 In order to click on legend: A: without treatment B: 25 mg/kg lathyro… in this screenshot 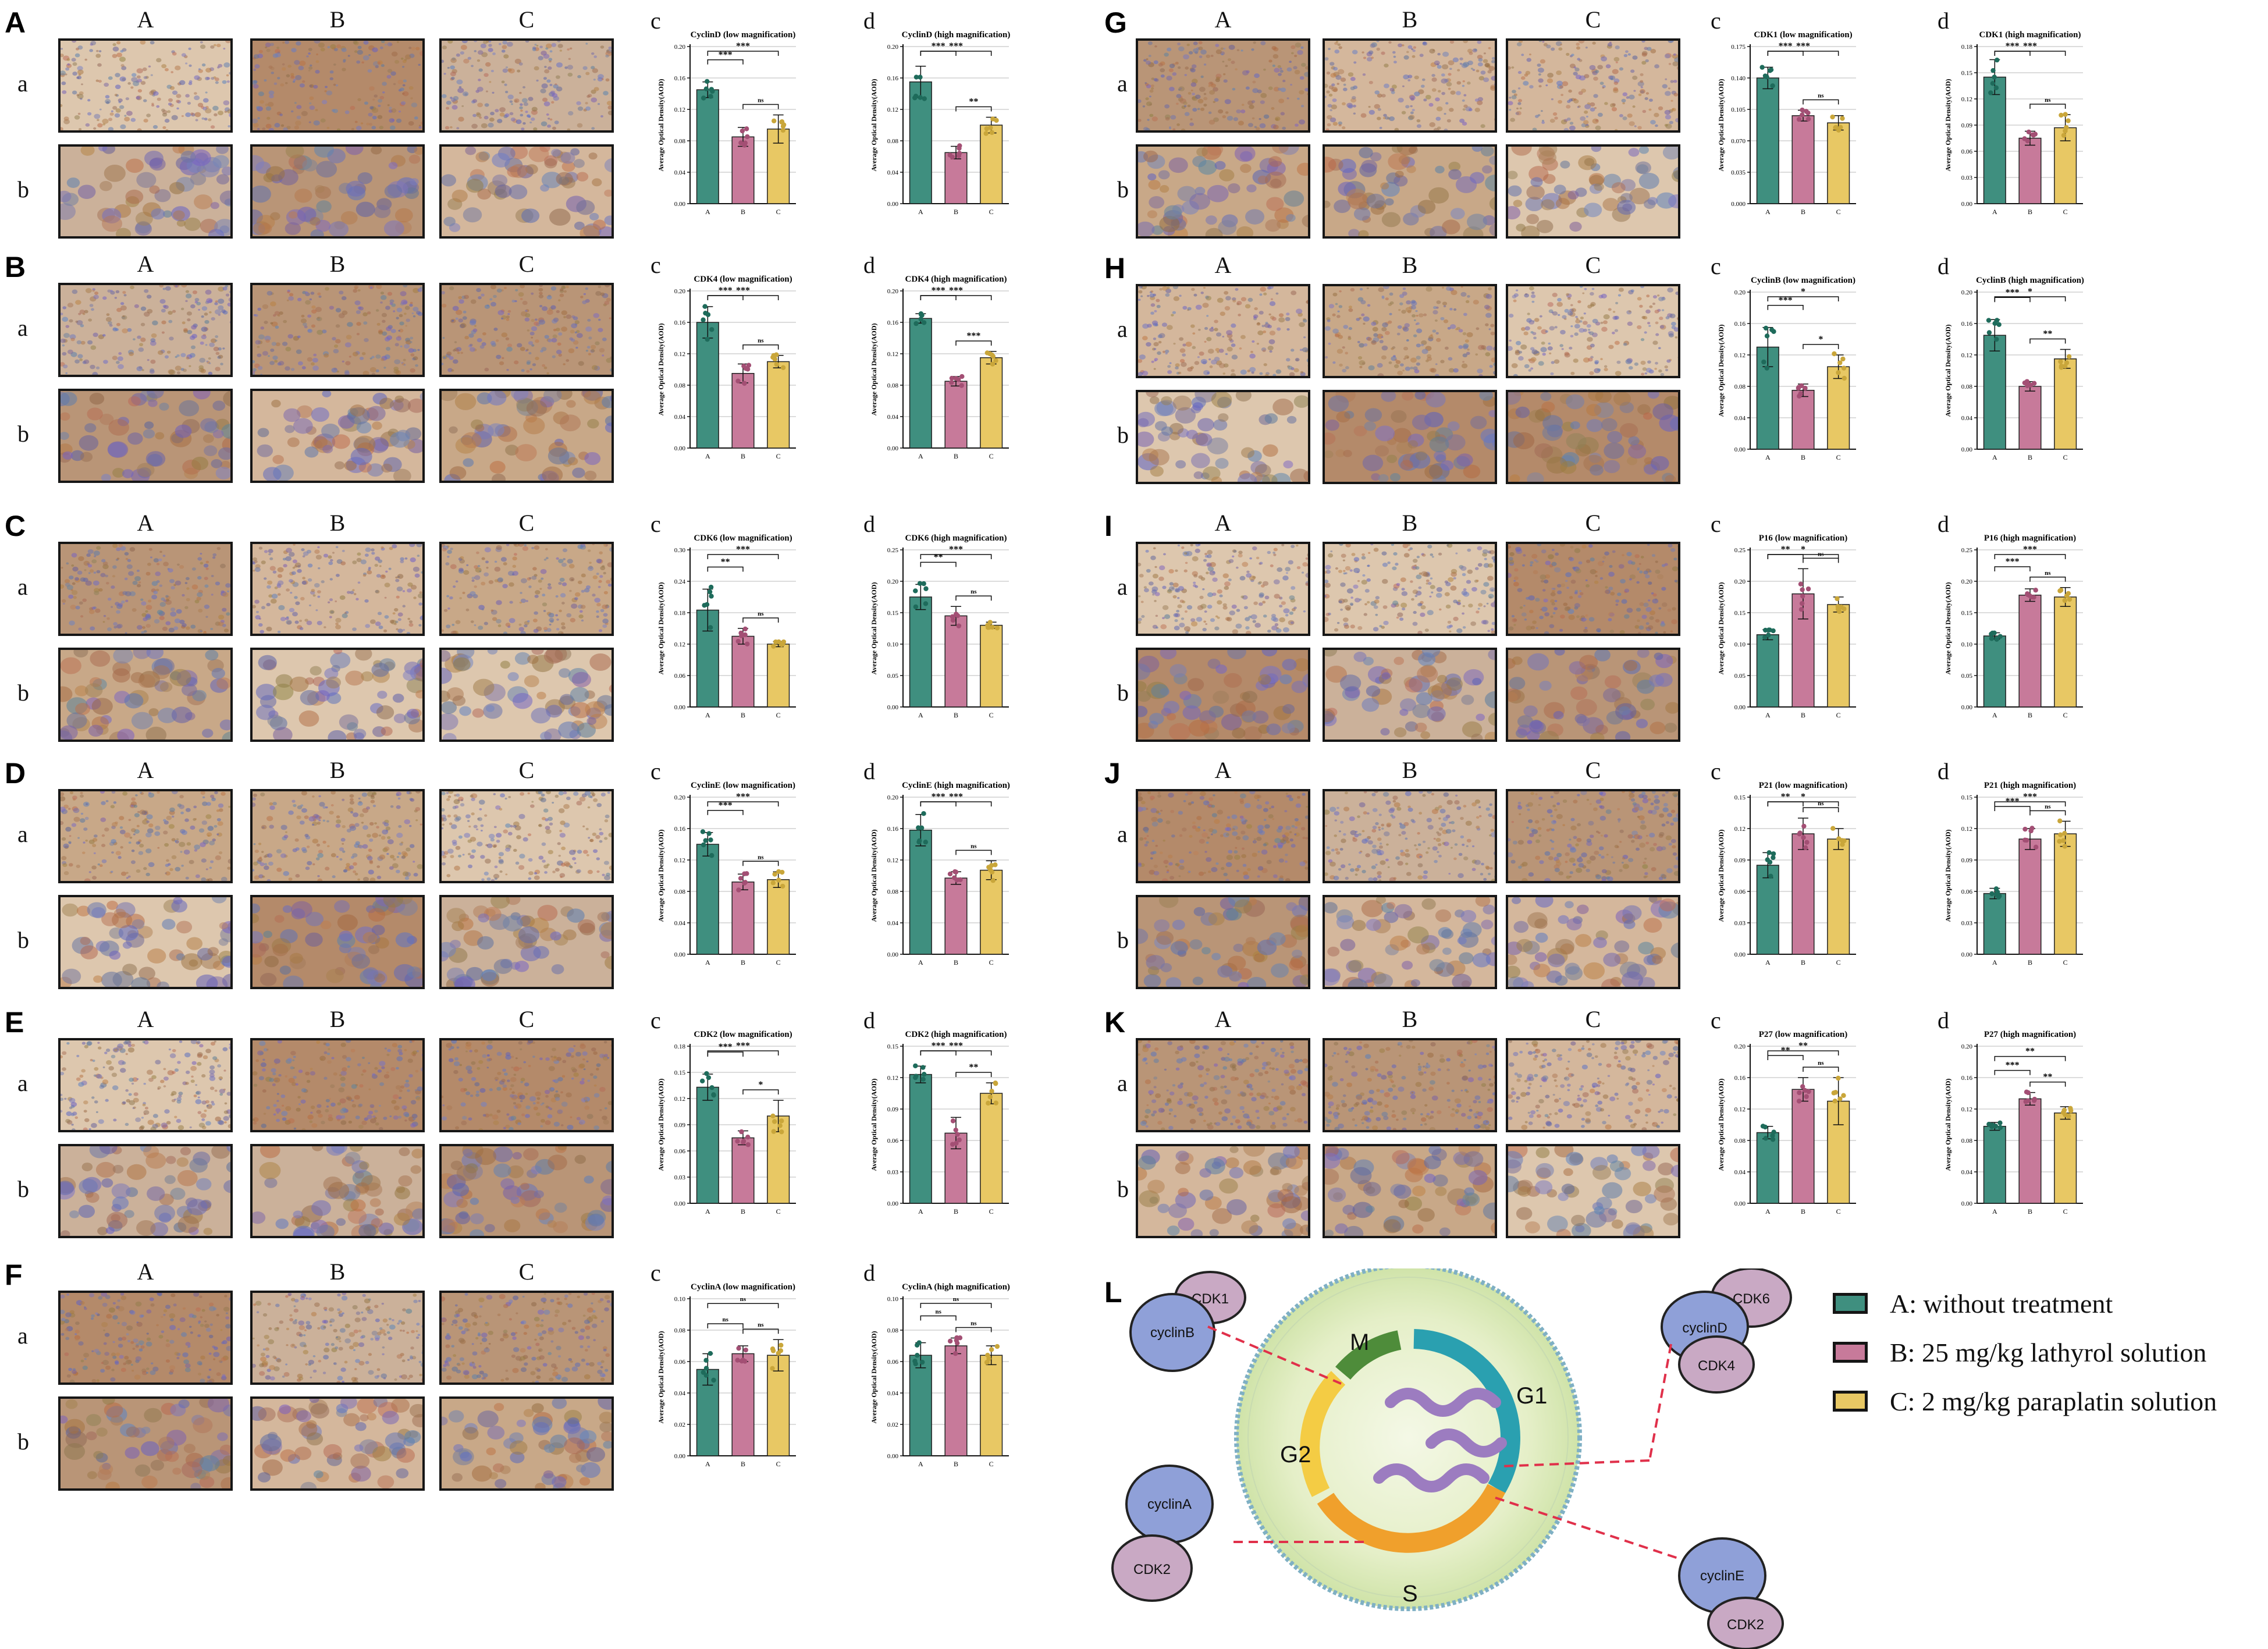, I will do `click(2048, 1361)`.